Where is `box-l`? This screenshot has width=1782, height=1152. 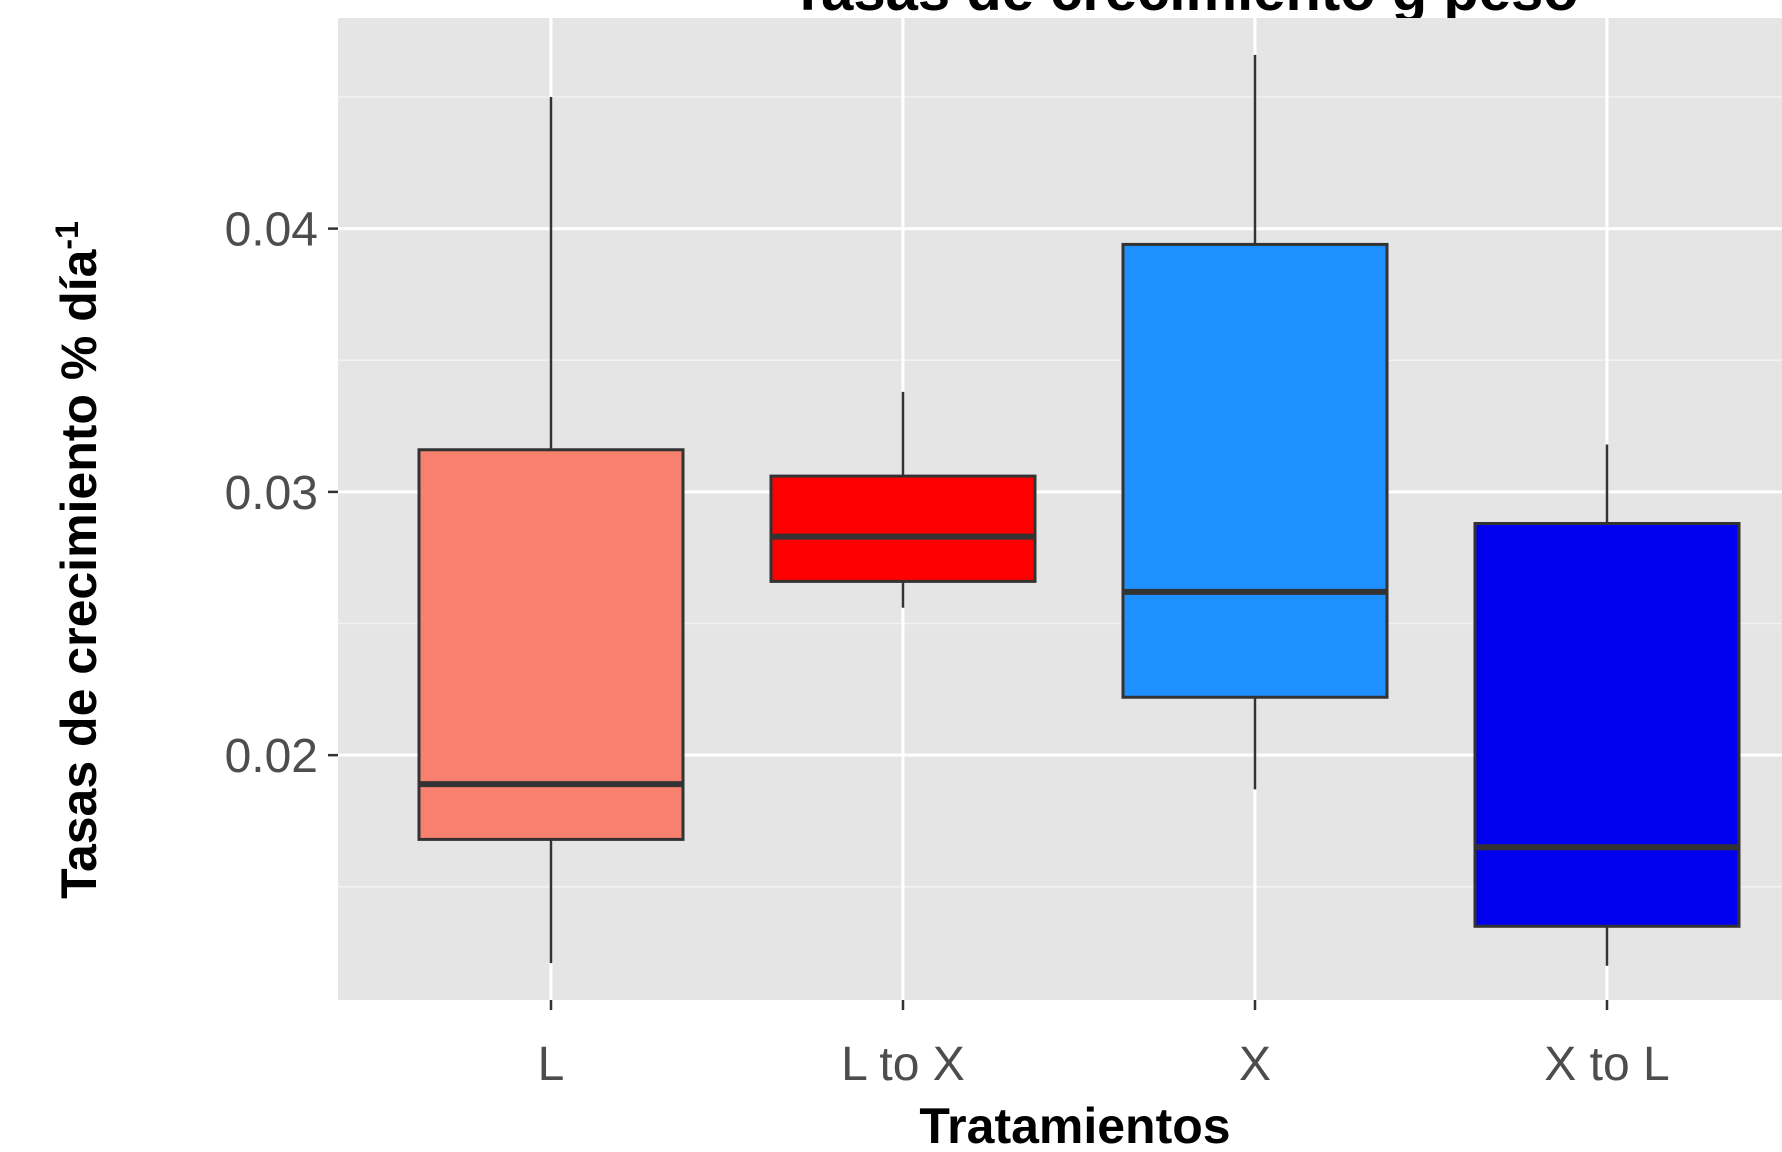 box-l is located at coordinates (551, 530).